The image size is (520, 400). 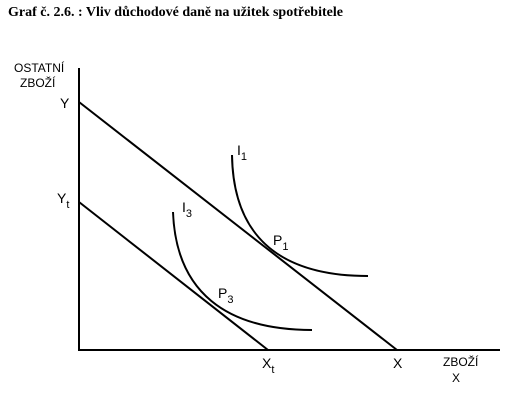 I want to click on point-label: P3, so click(x=225, y=295).